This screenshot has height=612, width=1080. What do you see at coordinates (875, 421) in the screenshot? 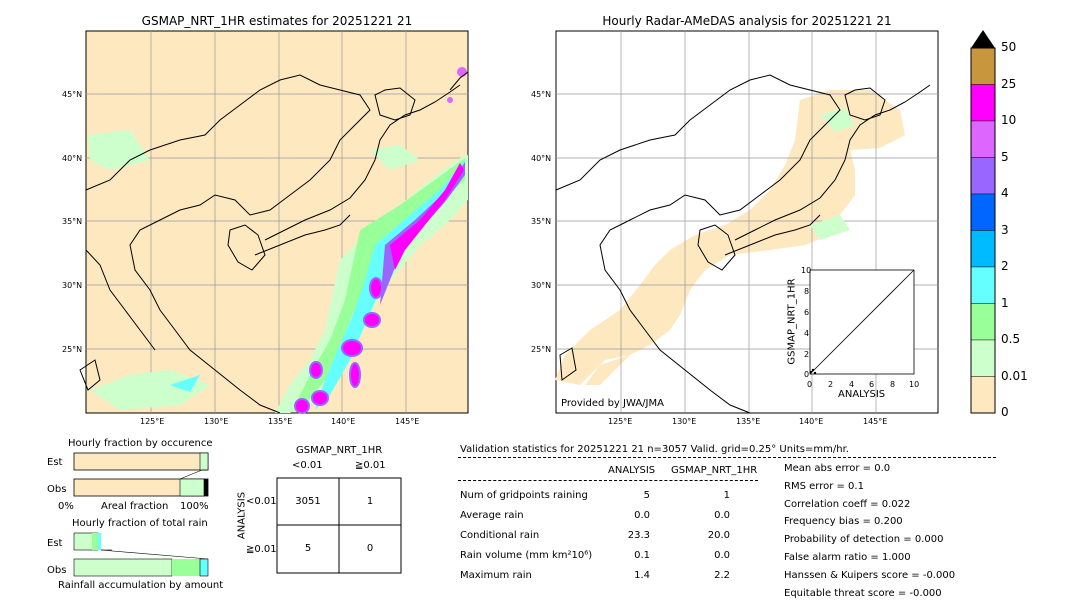
I see `right-lon-145: 145°E` at bounding box center [875, 421].